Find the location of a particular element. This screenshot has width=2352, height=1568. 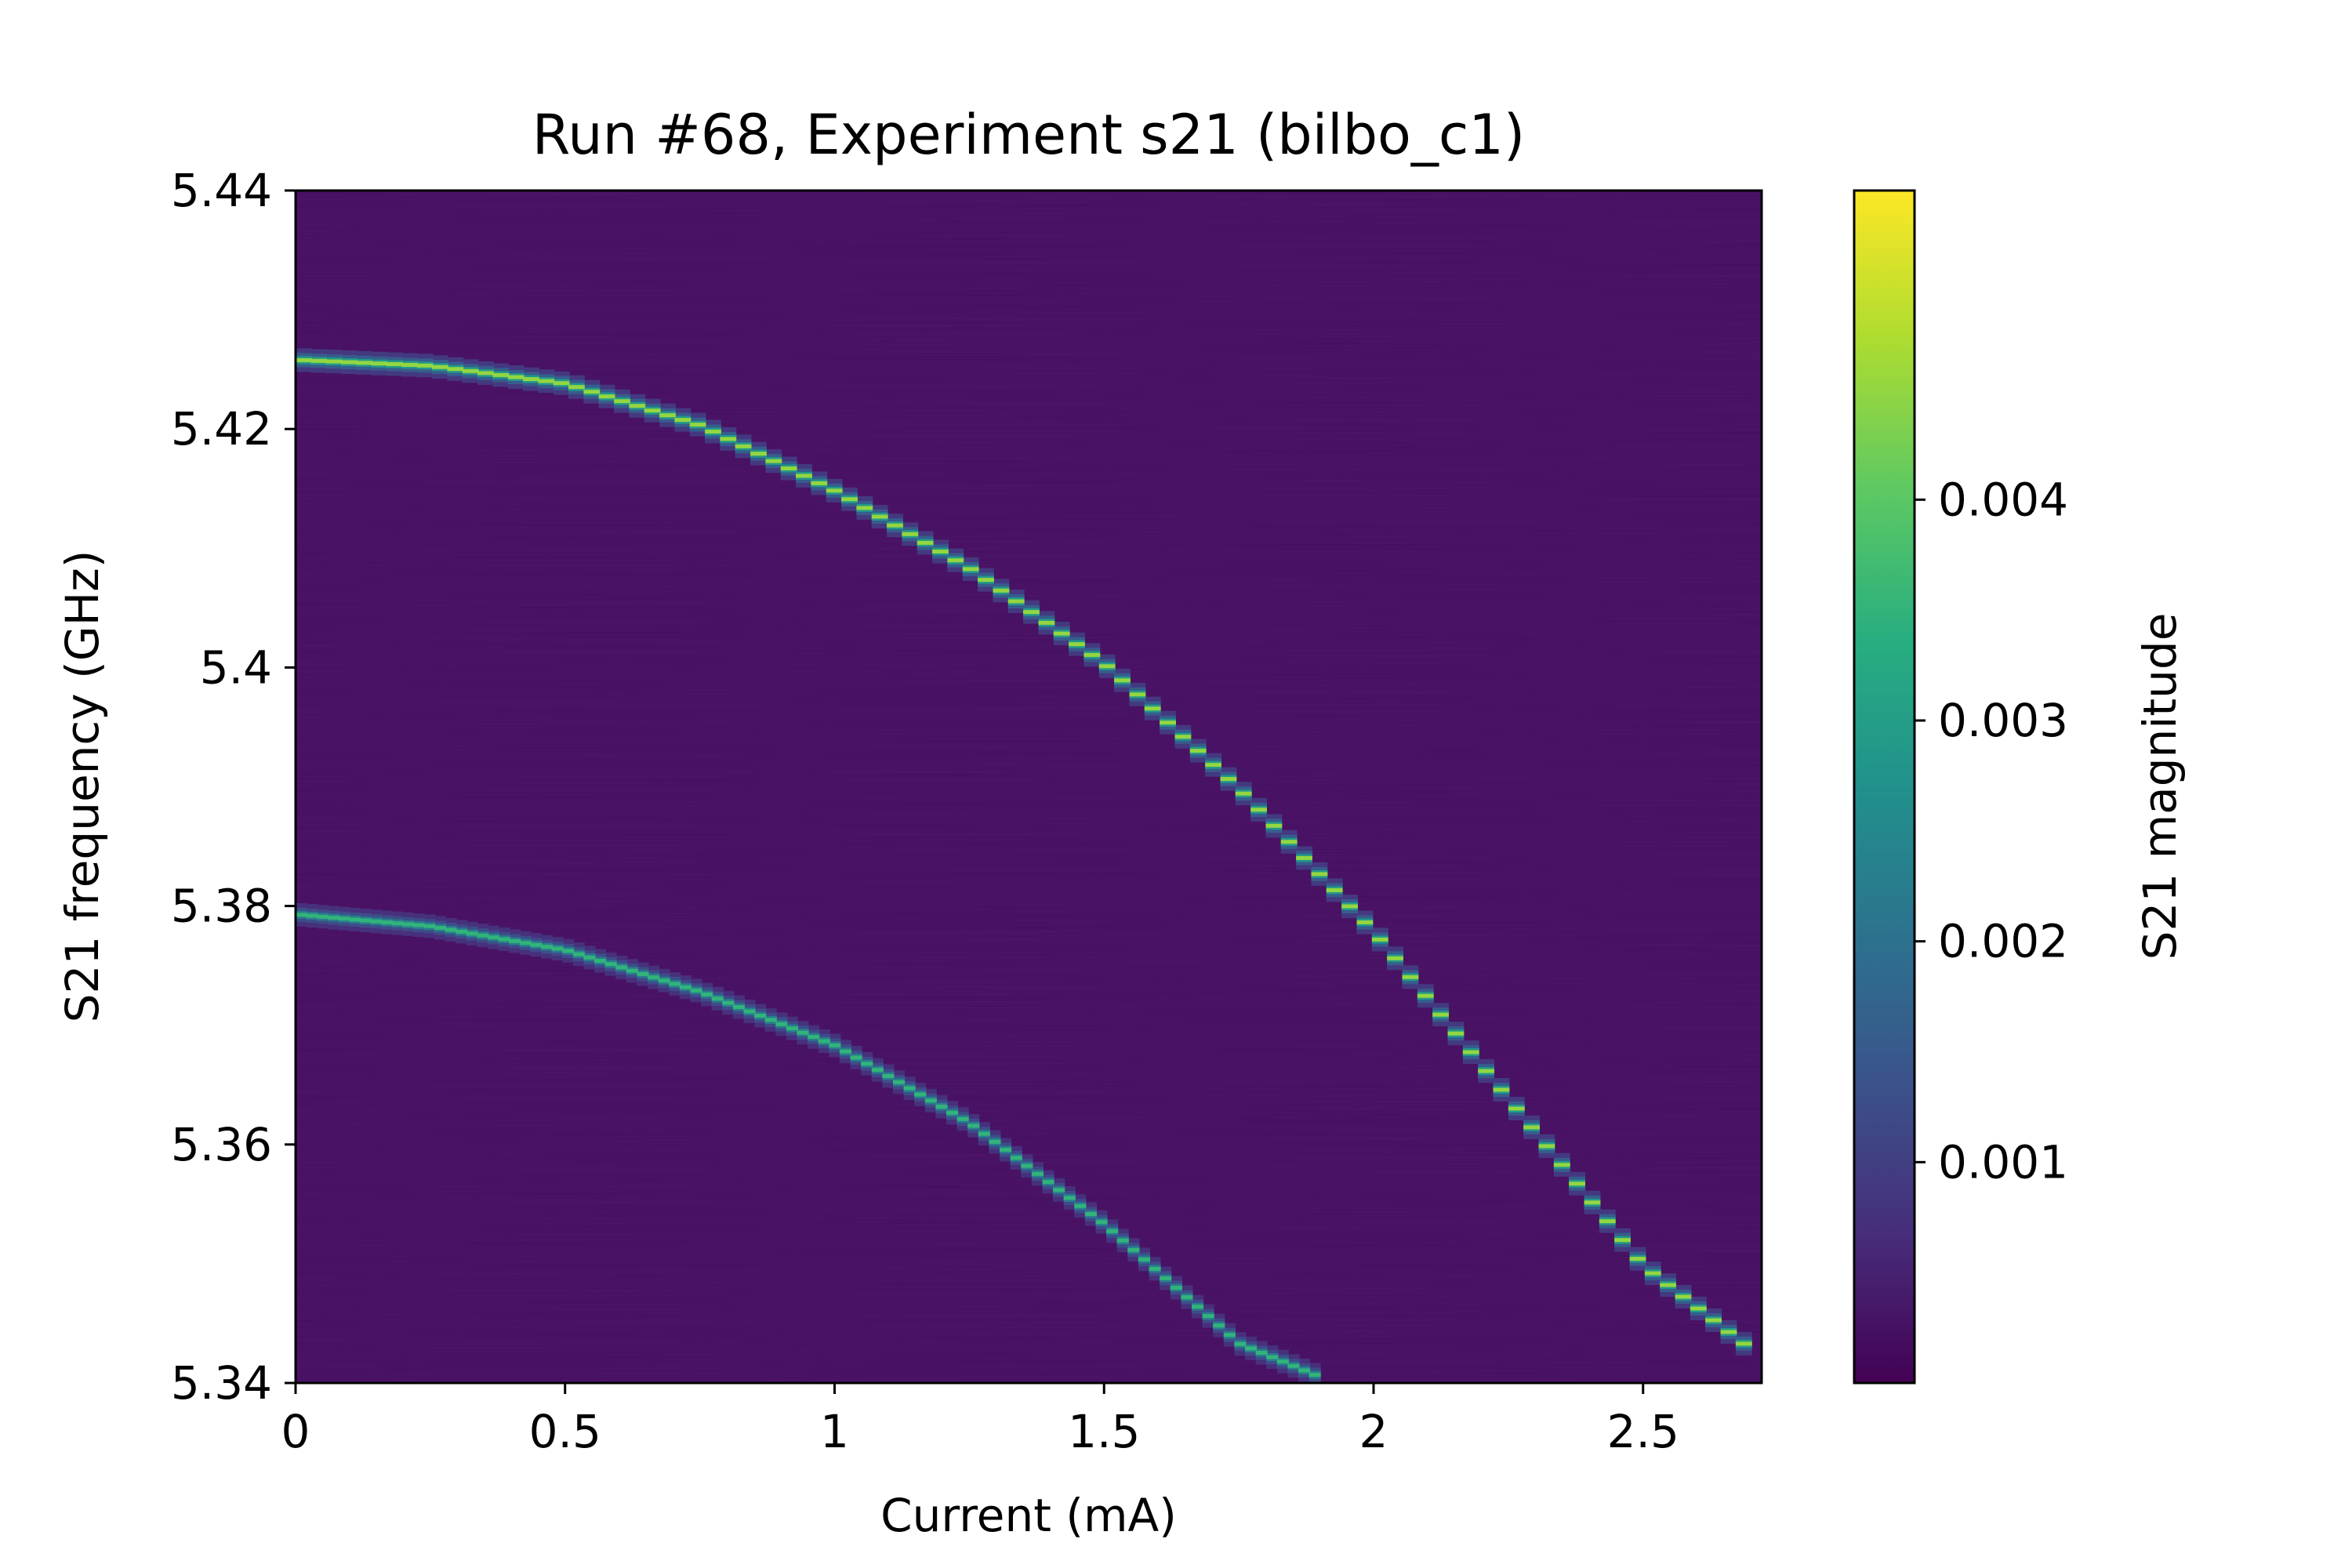

x-axis-ticks: 0 0.5 1 1.5 2 2.5 is located at coordinates (980, 1420).